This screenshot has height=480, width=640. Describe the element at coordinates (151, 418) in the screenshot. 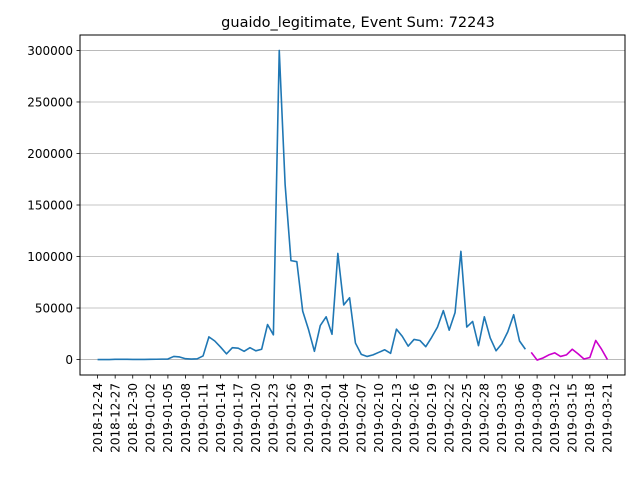

I see `x-tick-label: 2019-01-02` at that location.